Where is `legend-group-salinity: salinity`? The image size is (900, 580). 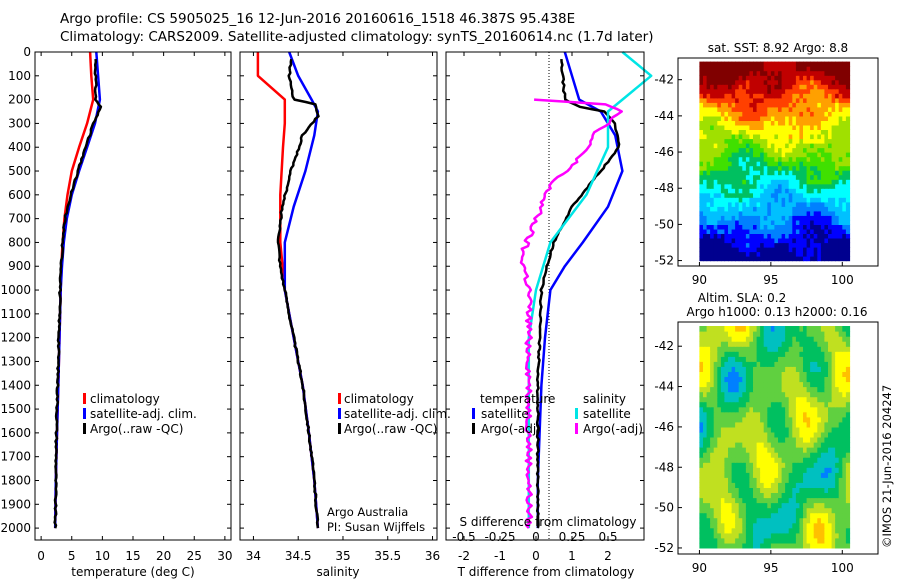
legend-group-salinity: salinity is located at coordinates (604, 399).